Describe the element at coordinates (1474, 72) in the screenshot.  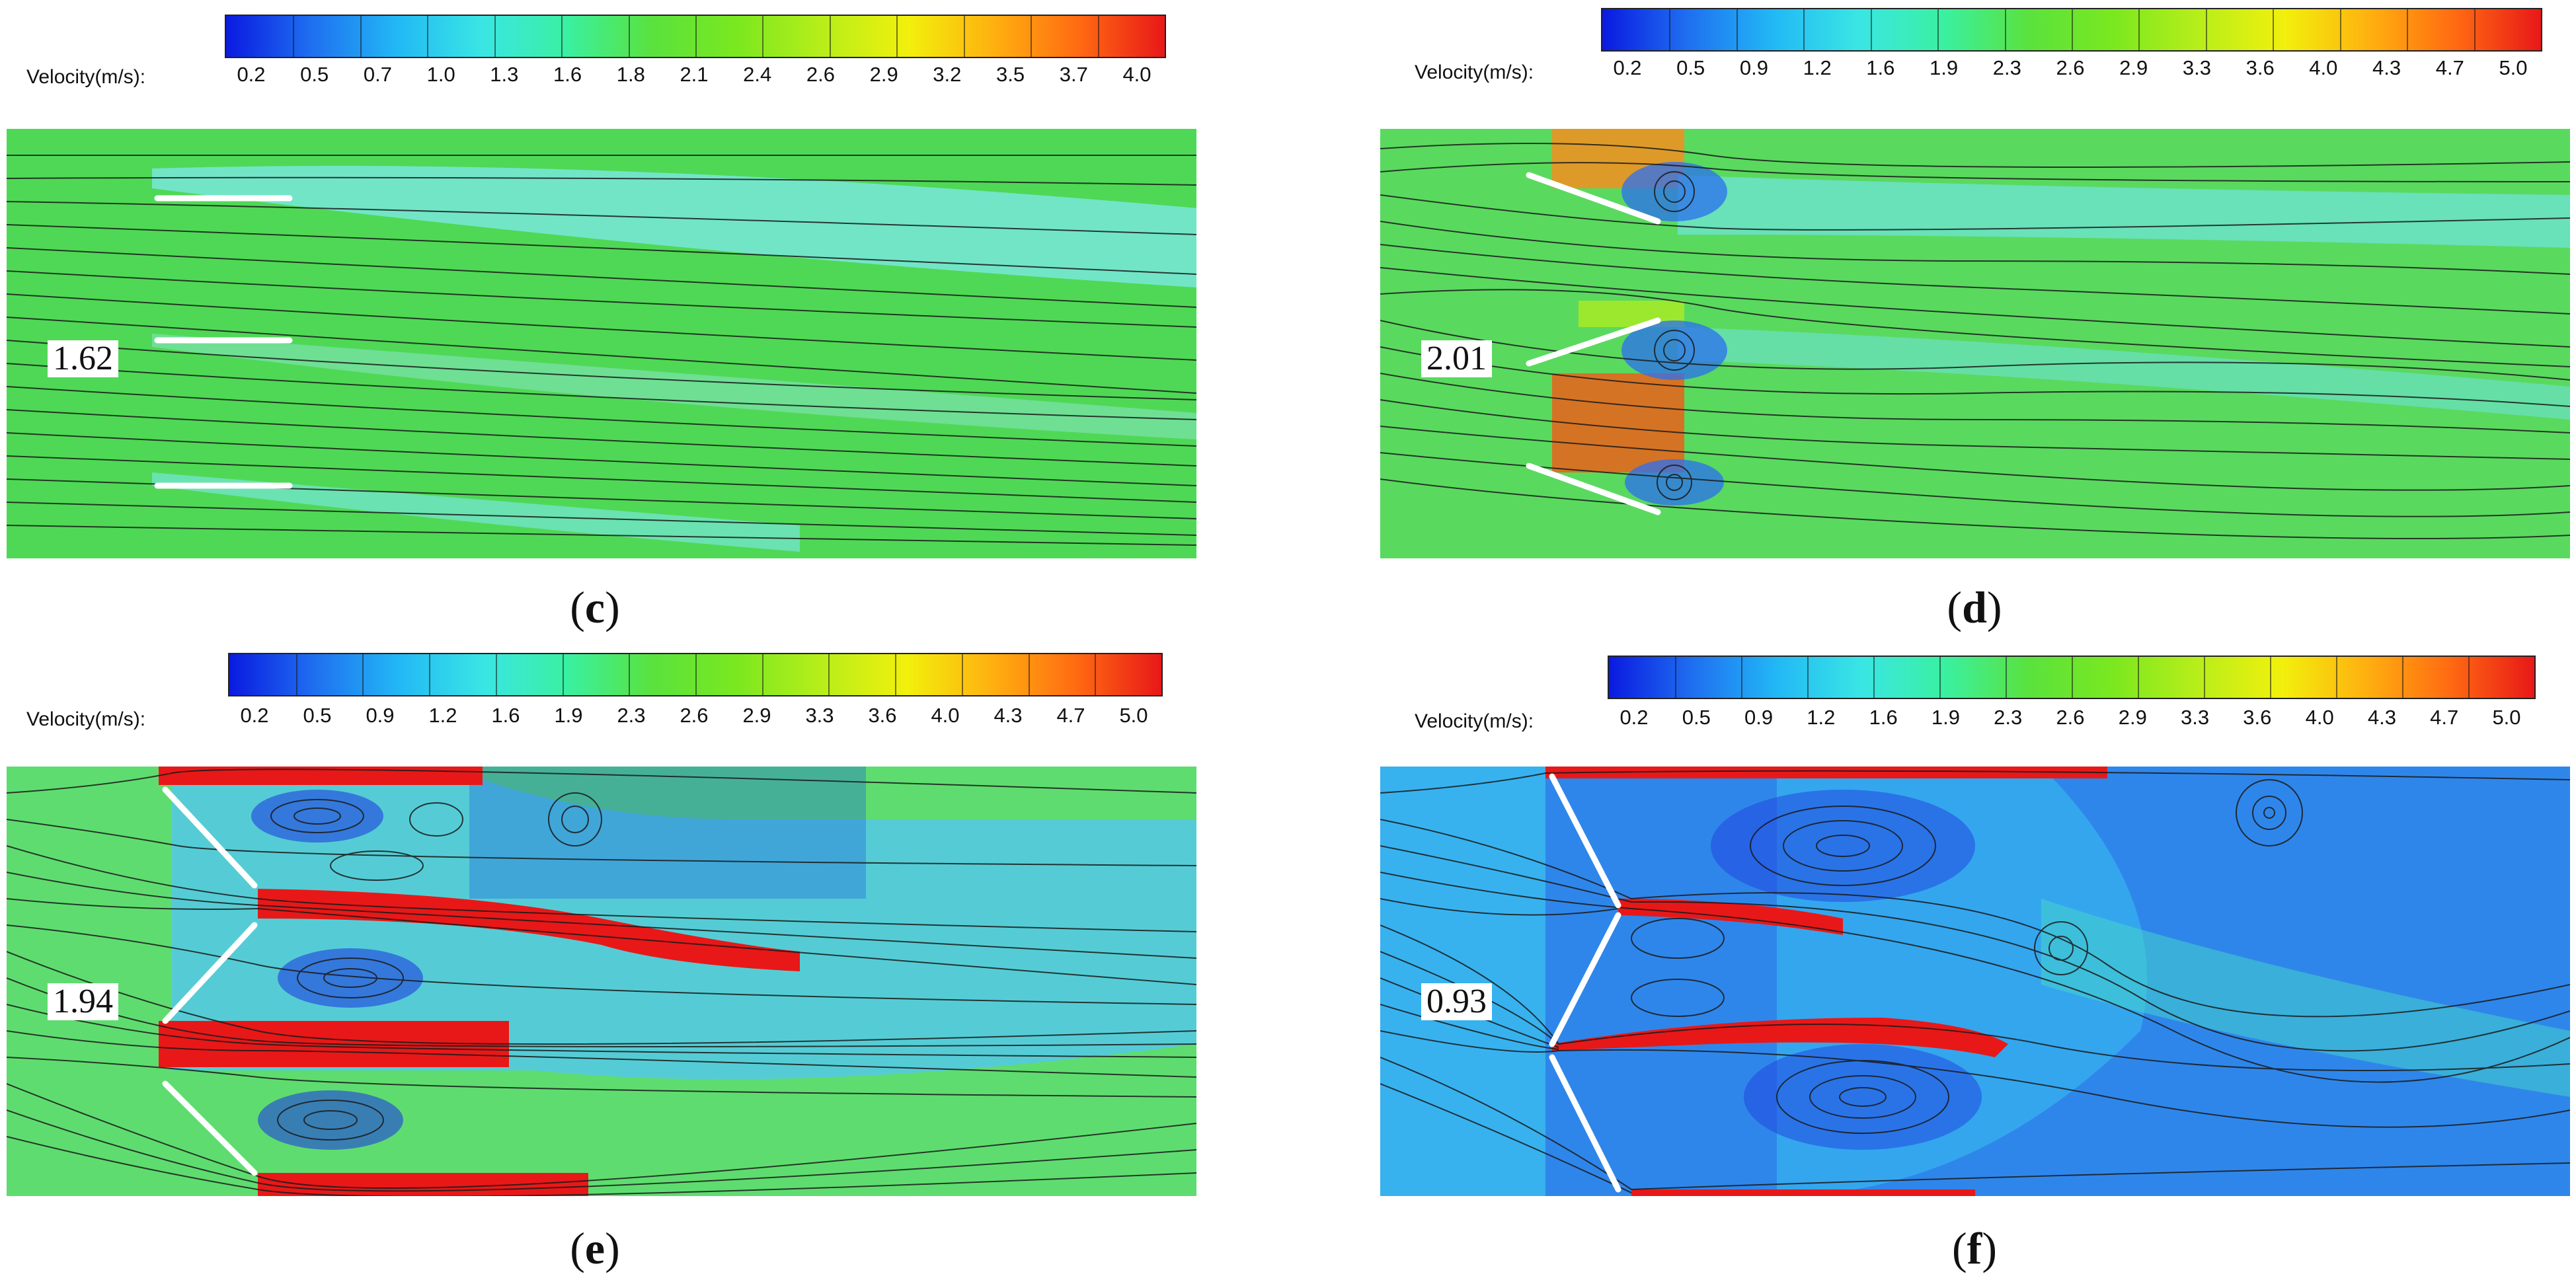
I see `colorbar-label-d: Velocity(m/s):` at that location.